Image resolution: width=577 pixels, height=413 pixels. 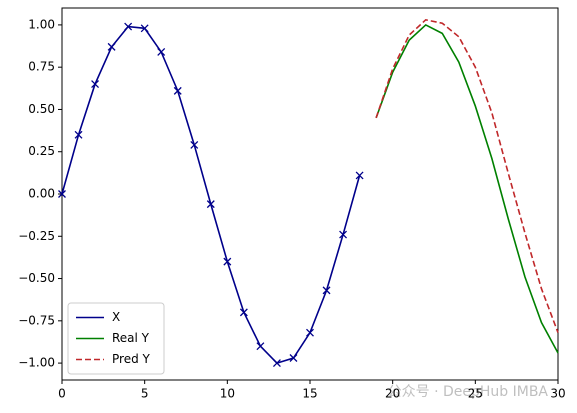 What do you see at coordinates (36, 278) in the screenshot?
I see `y-tick-label: −0.50` at bounding box center [36, 278].